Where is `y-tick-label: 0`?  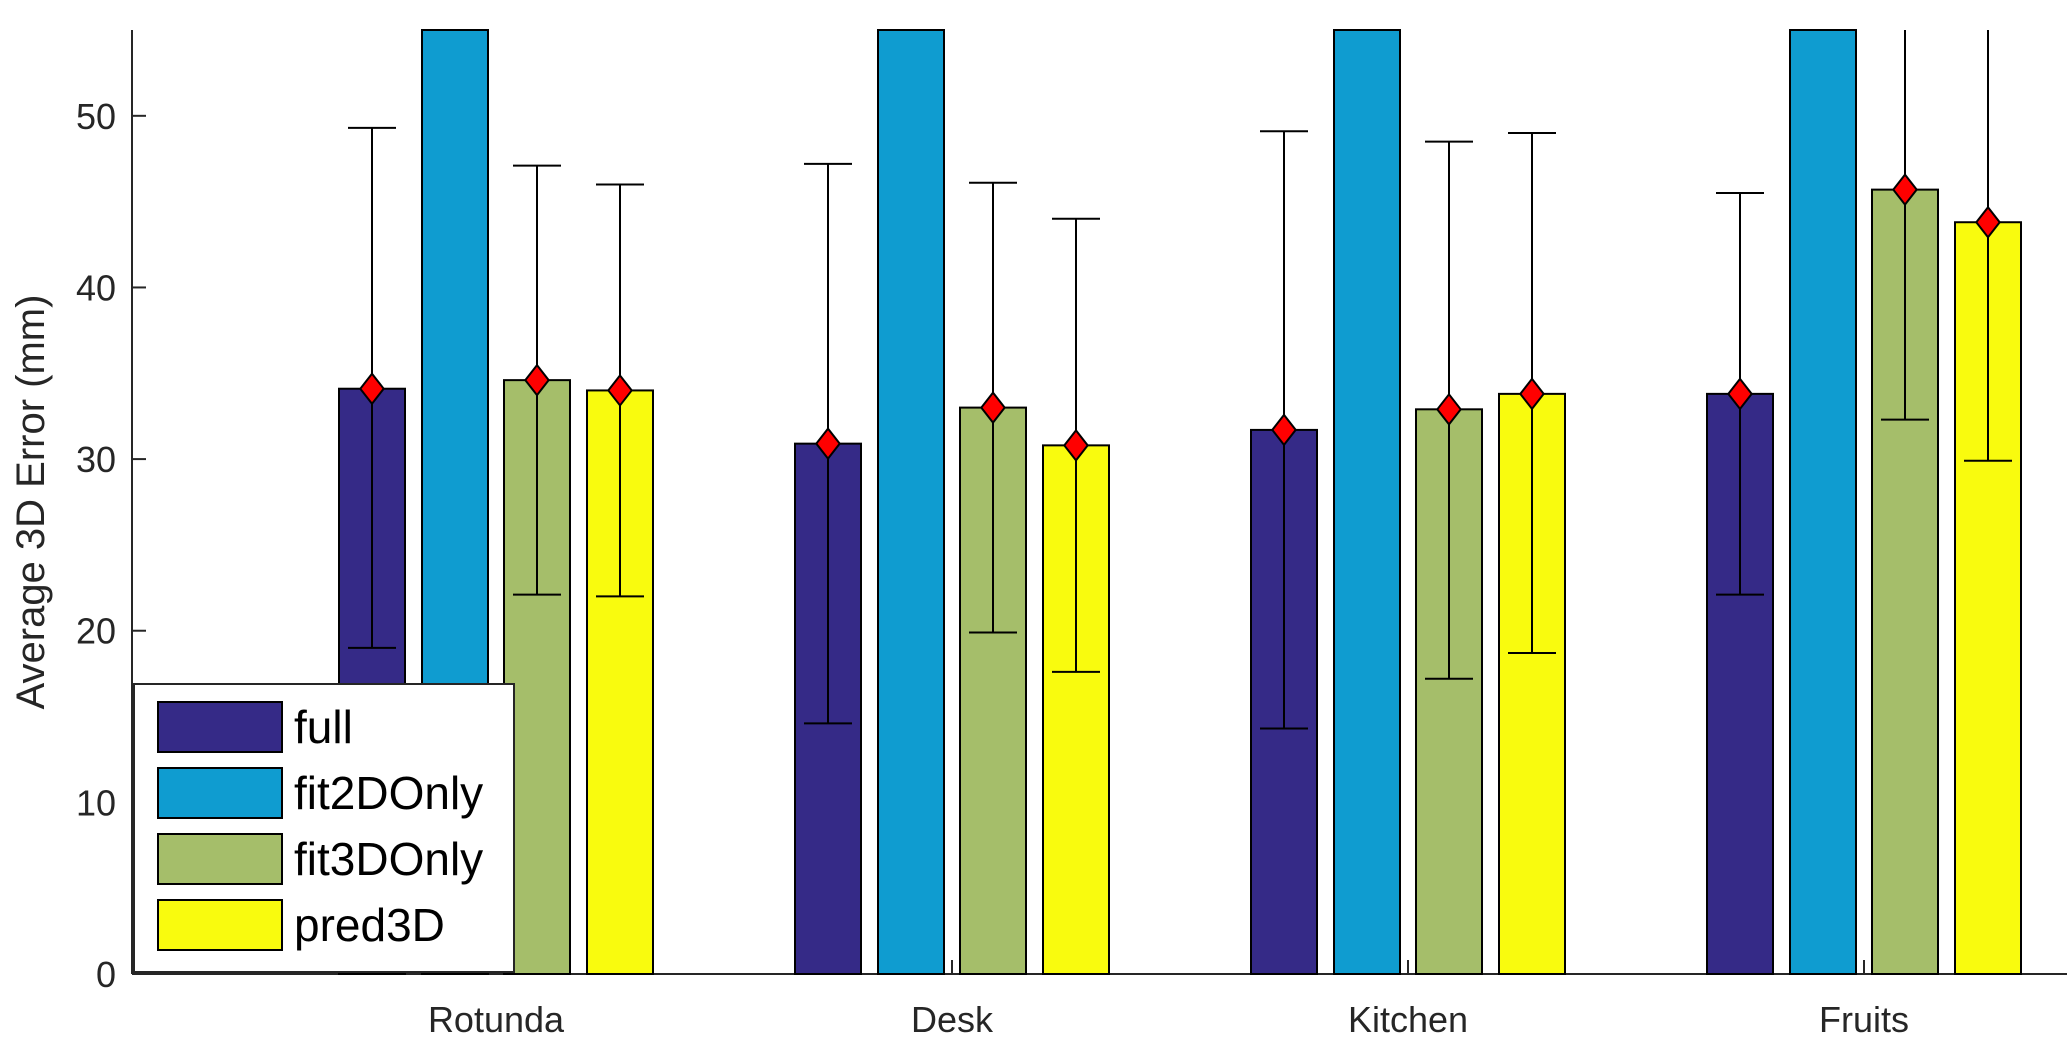
y-tick-label: 0 is located at coordinates (106, 974).